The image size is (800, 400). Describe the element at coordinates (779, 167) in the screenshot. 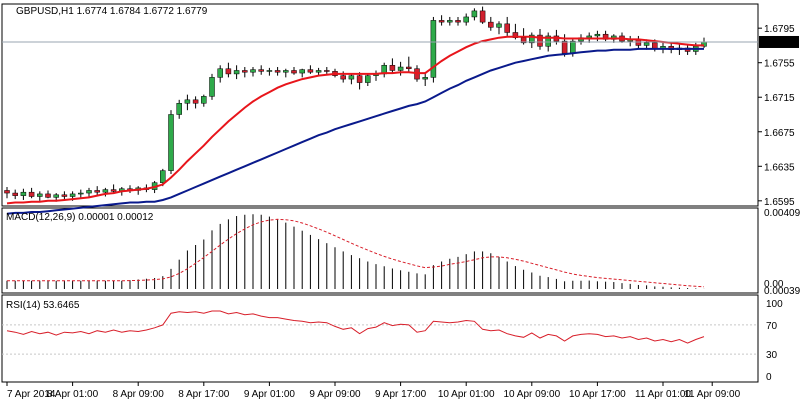

I see `price-tick-label: 1.6635` at that location.